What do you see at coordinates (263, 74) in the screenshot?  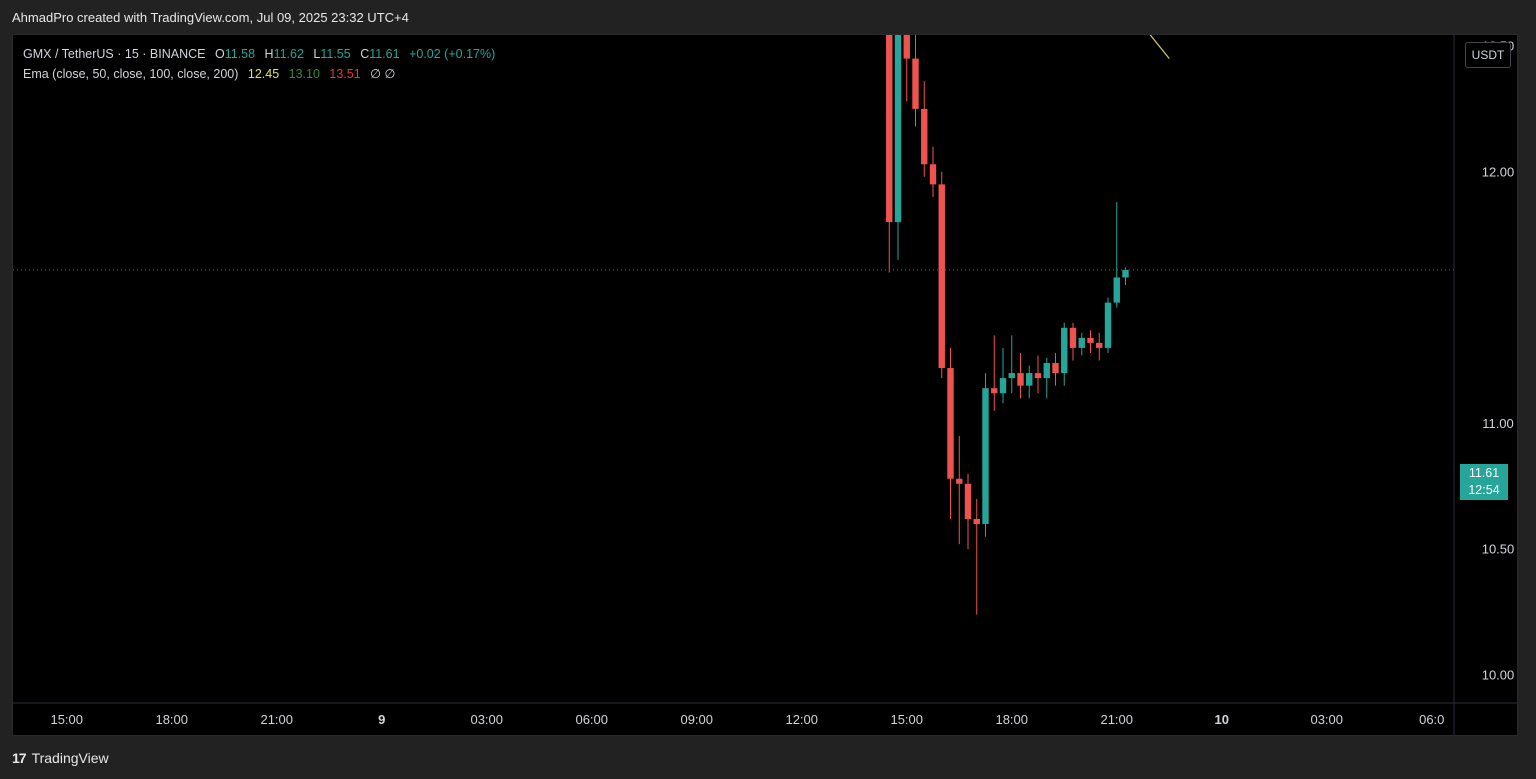 I see `ema50-value: 12.45` at bounding box center [263, 74].